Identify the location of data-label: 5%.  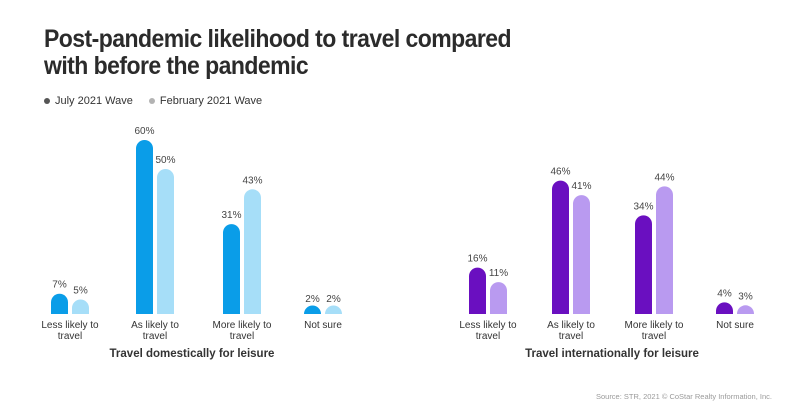
(80, 291).